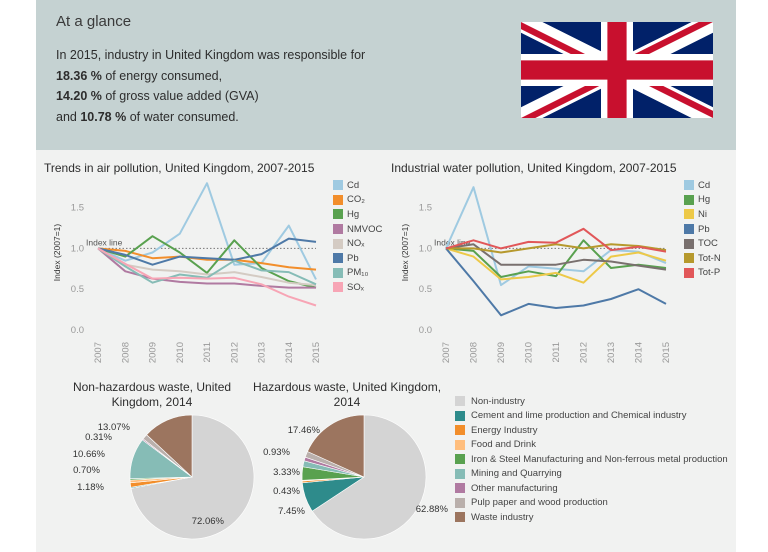 Image resolution: width=768 pixels, height=552 pixels. I want to click on waste-legend-item: Energy Industry, so click(591, 430).